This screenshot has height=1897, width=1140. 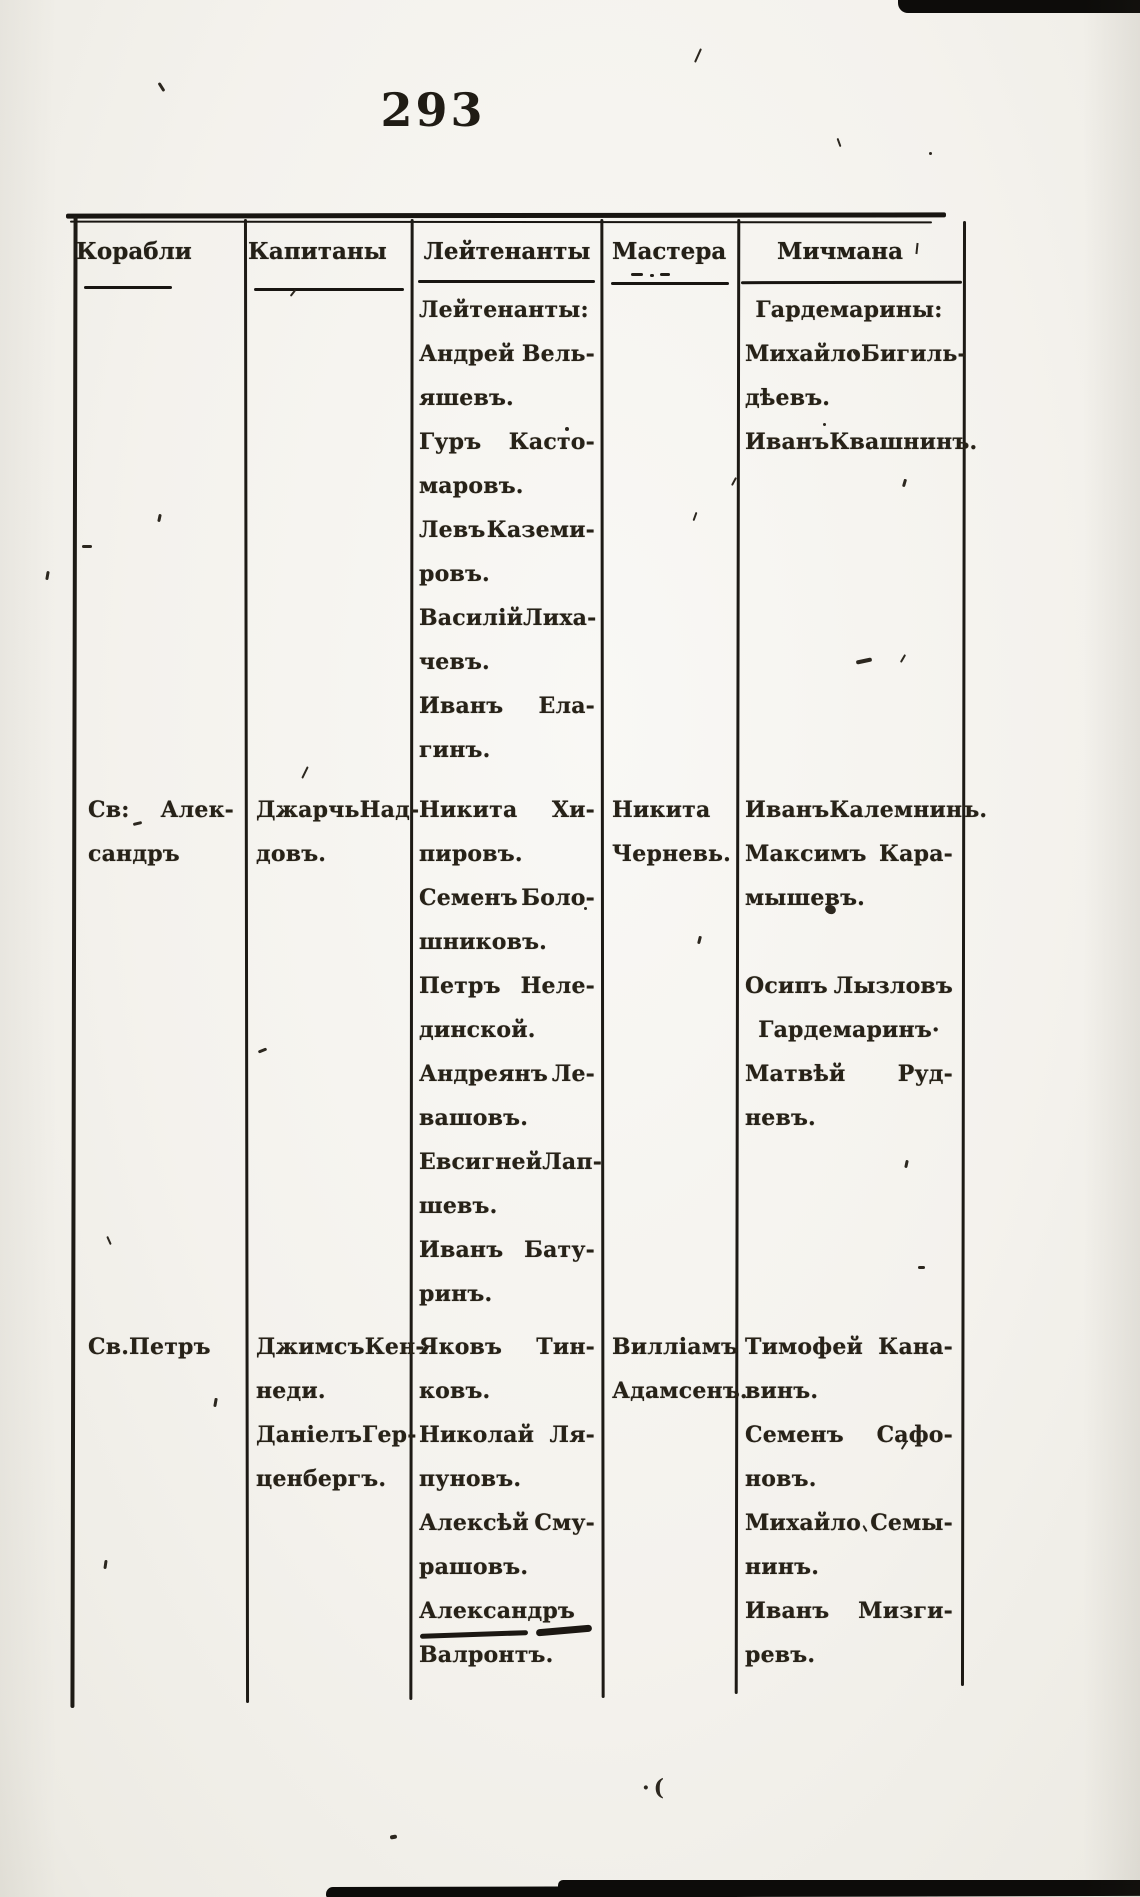 I want to click on masters-cell: Вилліамъ Адамсенъ., so click(x=680, y=1369).